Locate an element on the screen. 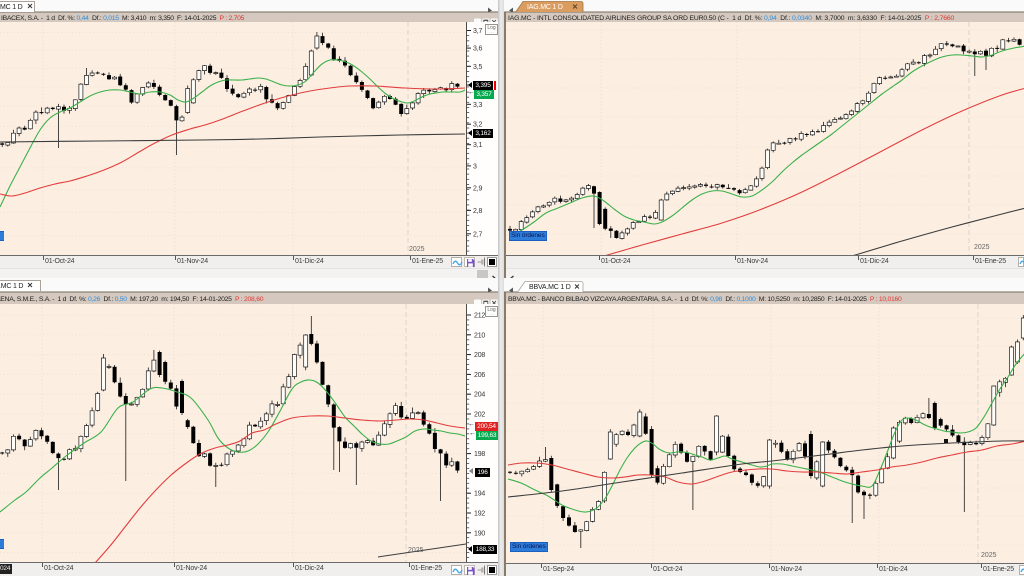 This screenshot has height=576, width=1024. svg-text: 2,7 is located at coordinates (477, 234).